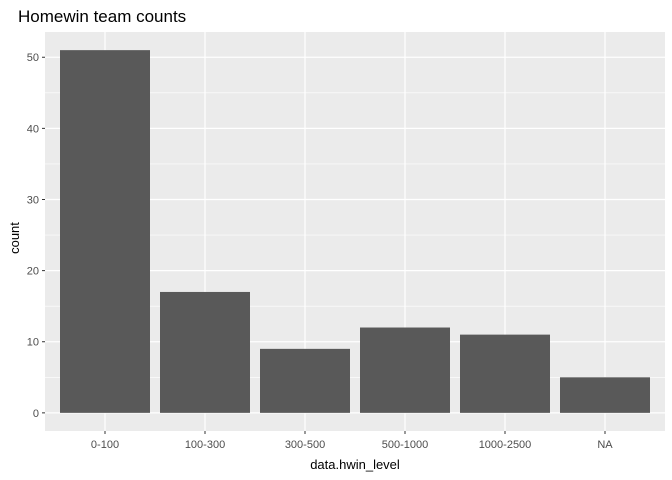  I want to click on y-tick-label: 10, so click(33, 343).